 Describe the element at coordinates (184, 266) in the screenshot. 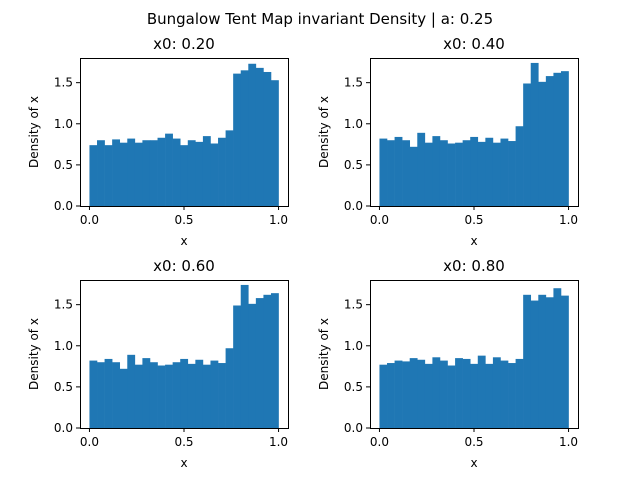

I see `subplot-title: x0: 0.60` at that location.